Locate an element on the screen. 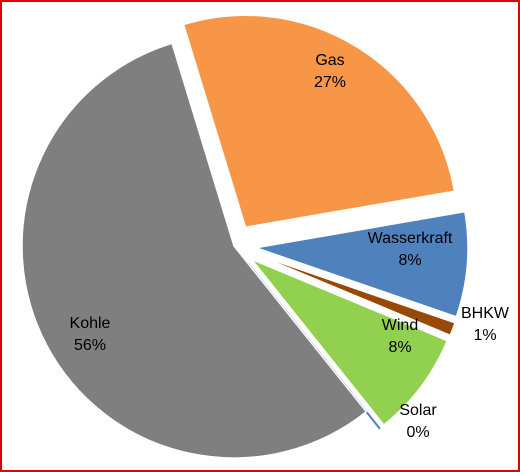  value-label: 56% is located at coordinates (90, 345).